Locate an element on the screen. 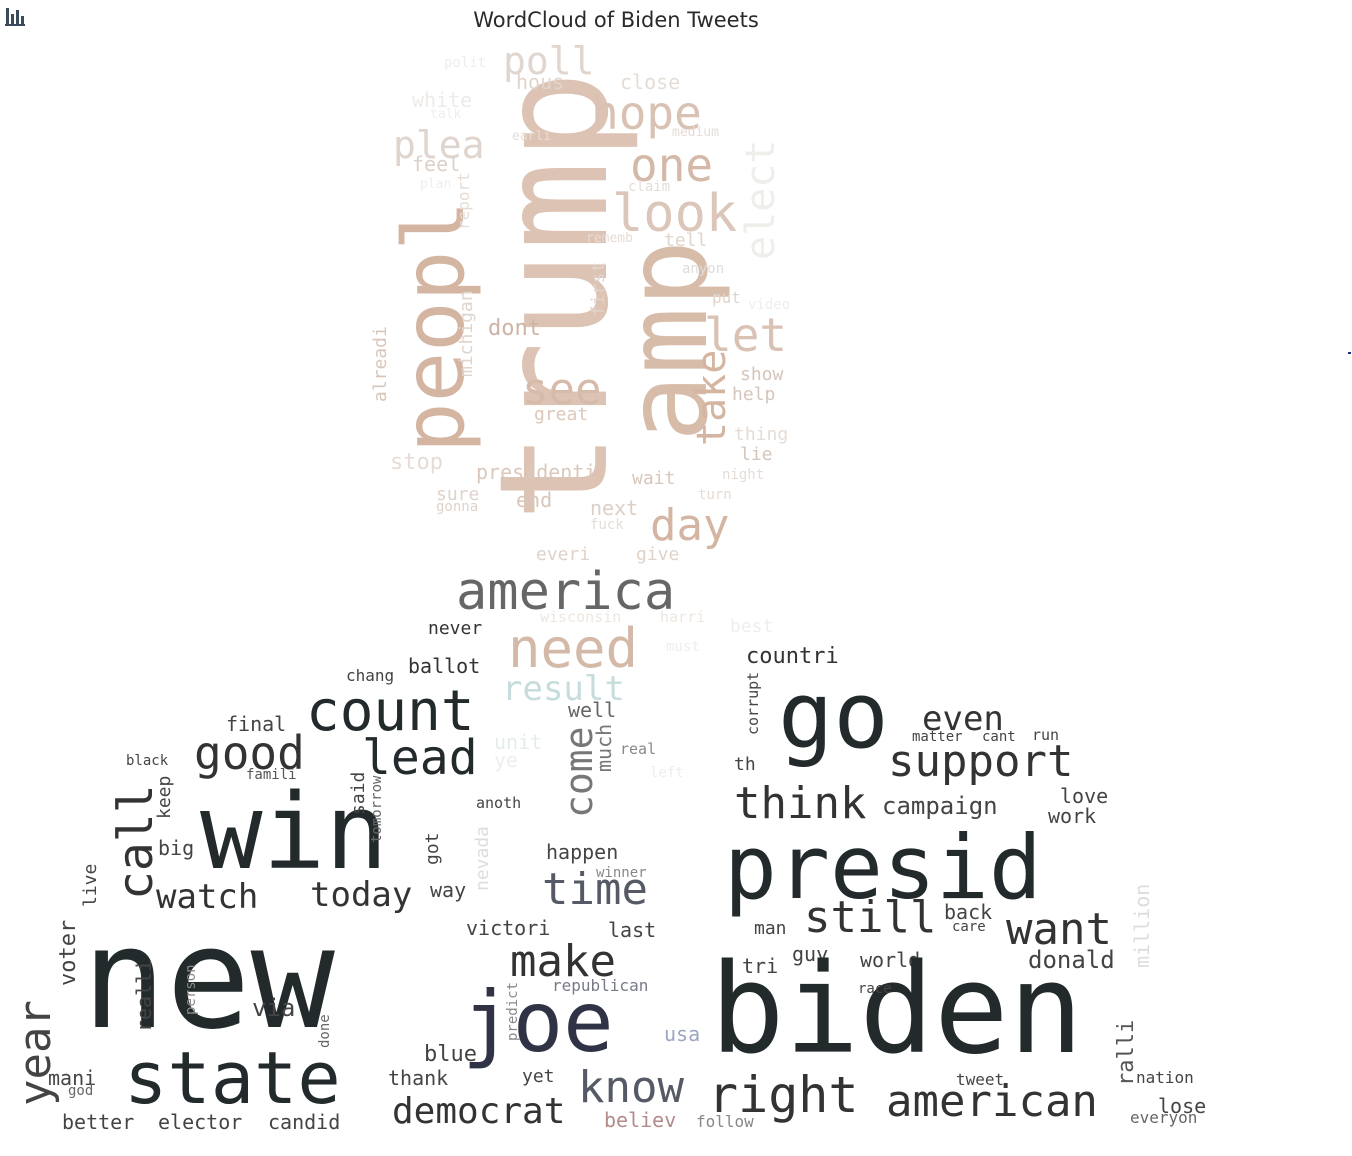 The height and width of the screenshot is (1156, 1352). word-person: person is located at coordinates (191, 989).